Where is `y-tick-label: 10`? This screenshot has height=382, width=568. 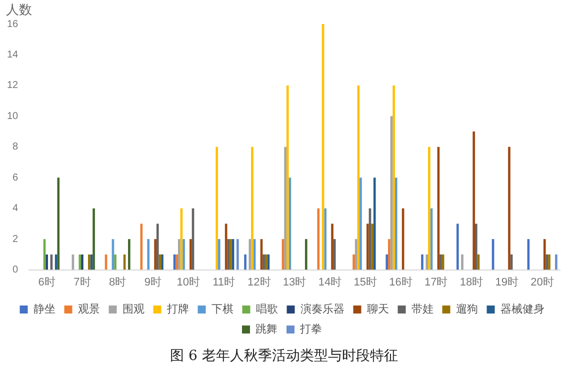
y-tick-label: 10 is located at coordinates (13, 116).